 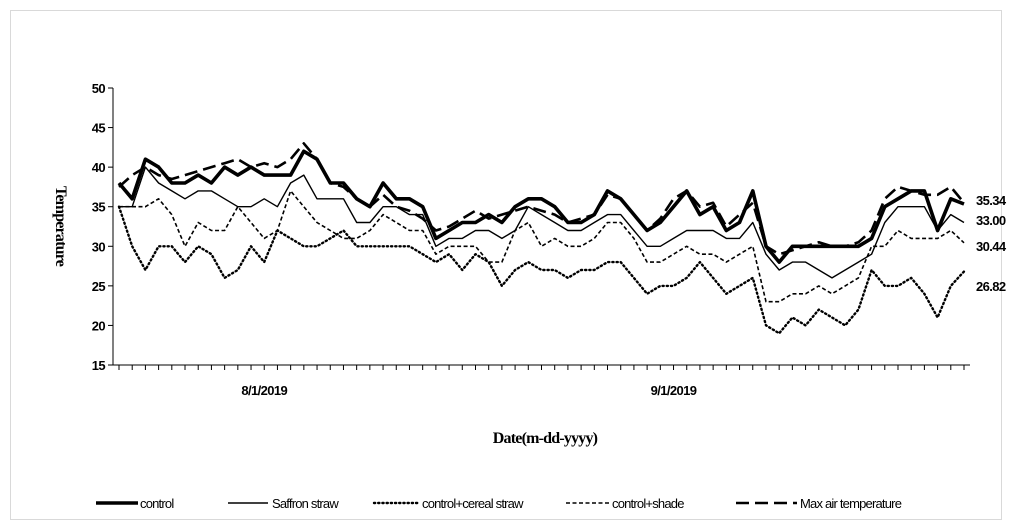 What do you see at coordinates (991, 200) in the screenshot?
I see `end-value-label: 35.34` at bounding box center [991, 200].